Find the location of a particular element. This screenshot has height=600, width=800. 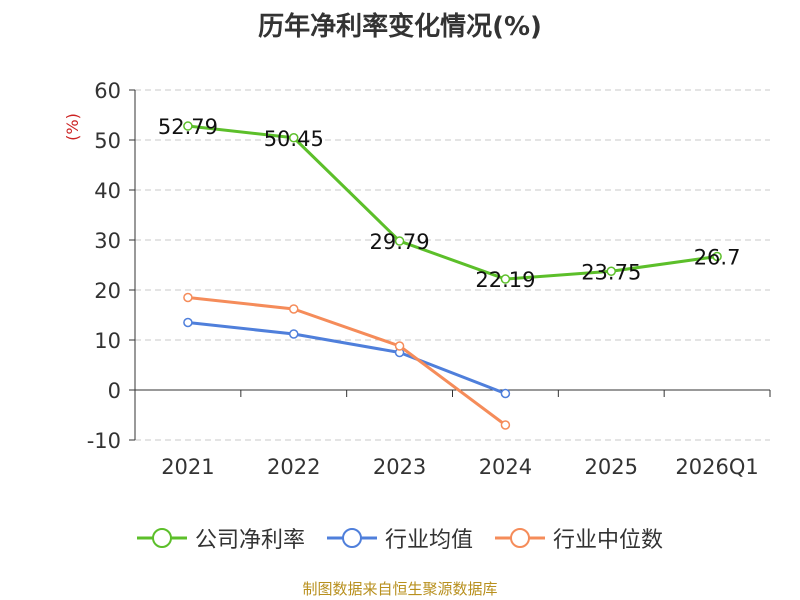

legend-item-0: 公司净利率 is located at coordinates (220, 538).